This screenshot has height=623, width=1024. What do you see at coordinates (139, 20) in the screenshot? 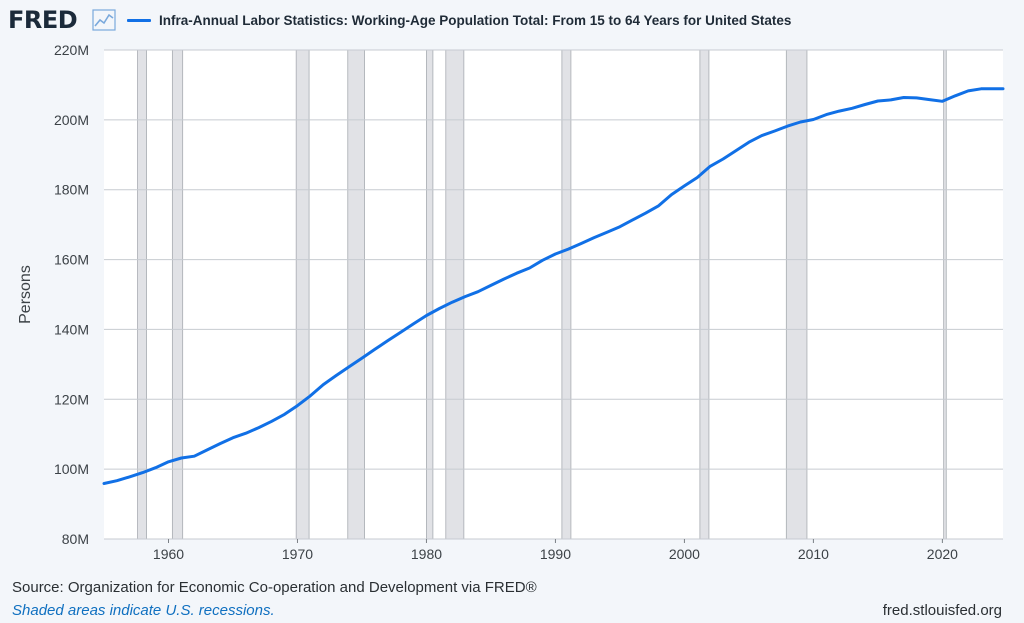
I see `legend-swatch` at bounding box center [139, 20].